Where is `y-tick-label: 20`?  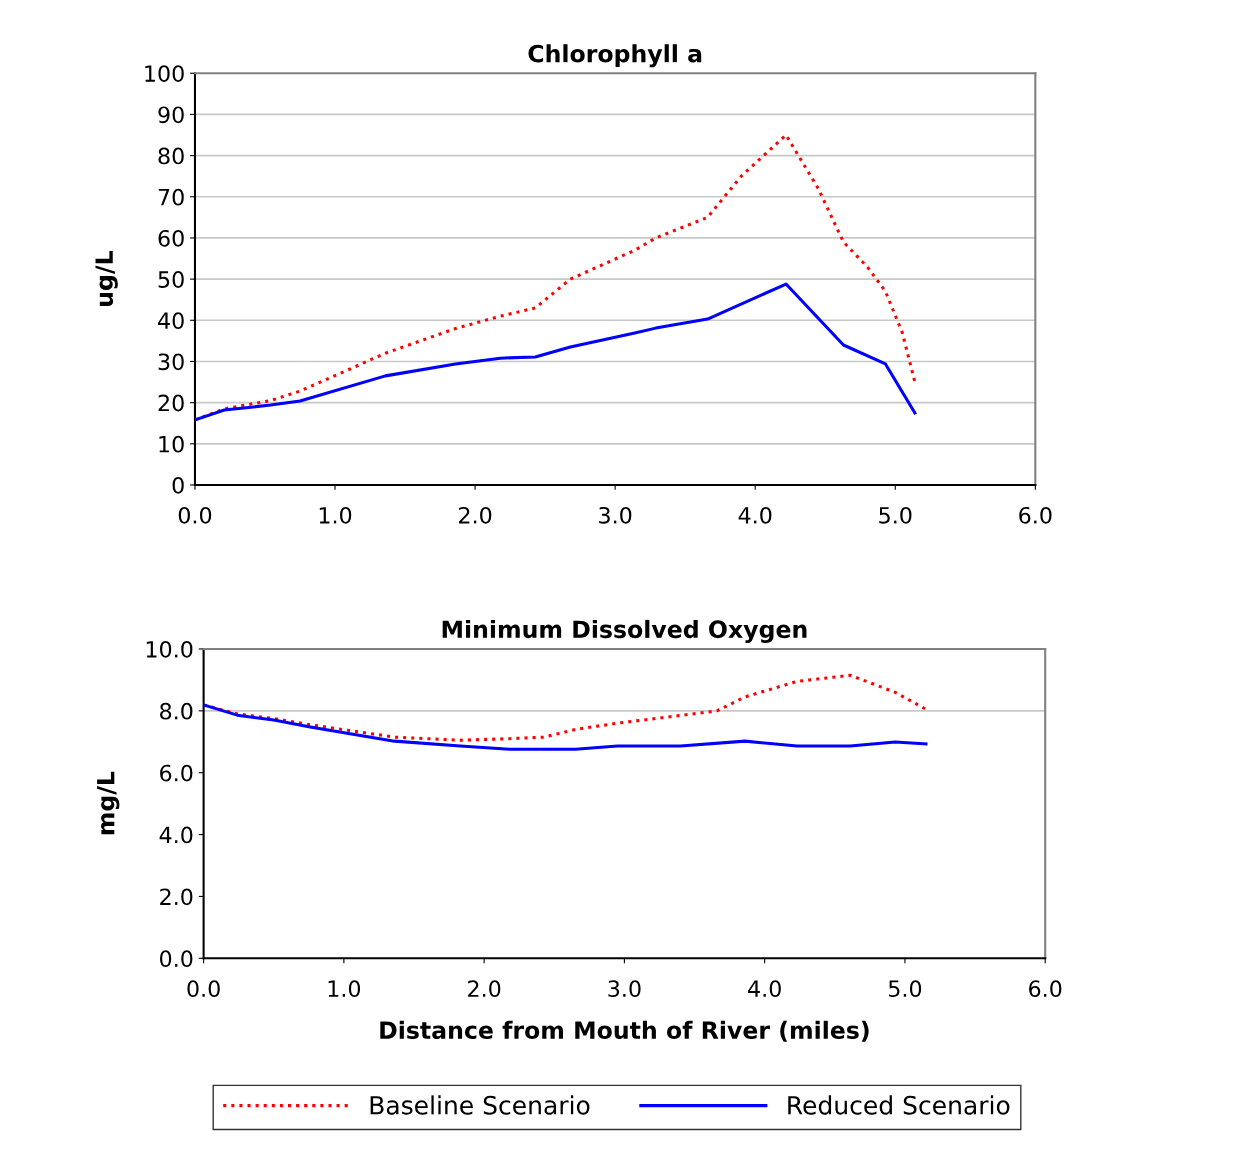
y-tick-label: 20 is located at coordinates (171, 403).